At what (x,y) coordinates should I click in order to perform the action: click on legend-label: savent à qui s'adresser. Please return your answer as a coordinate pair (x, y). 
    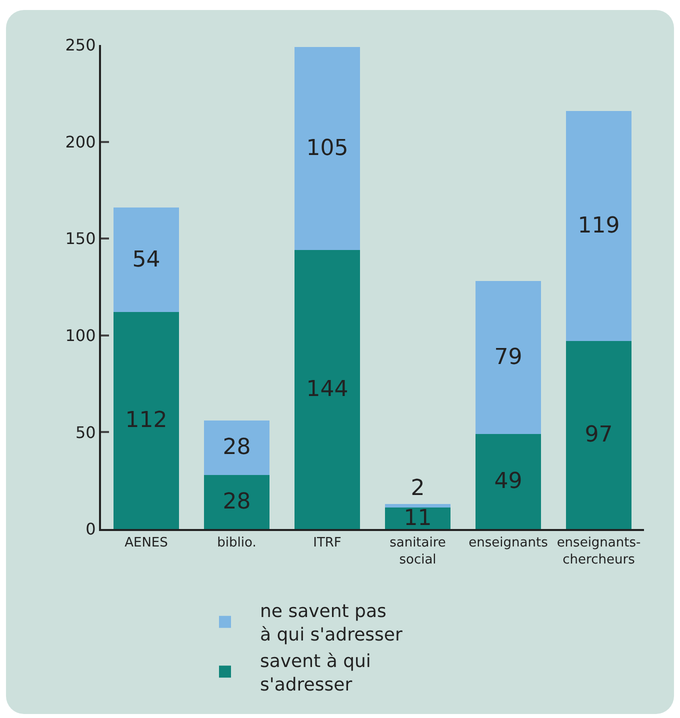
    Looking at the image, I should click on (315, 673).